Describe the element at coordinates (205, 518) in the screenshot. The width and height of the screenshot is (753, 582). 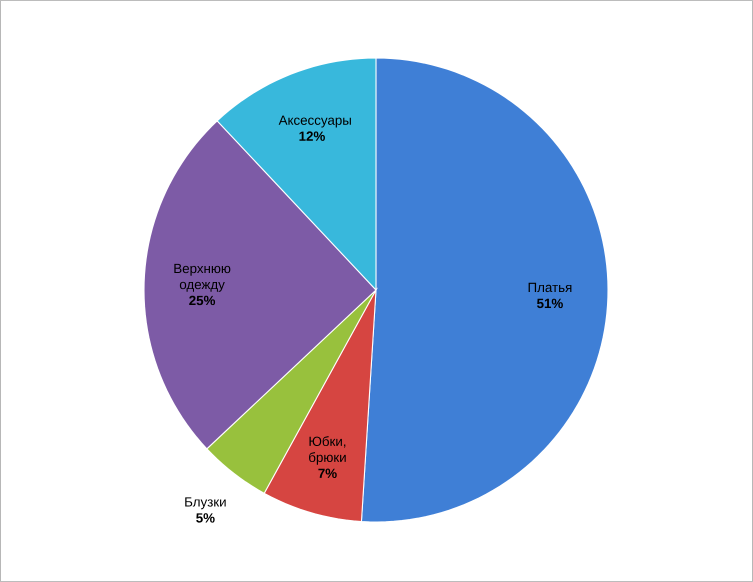
I see `data-label: 5%` at that location.